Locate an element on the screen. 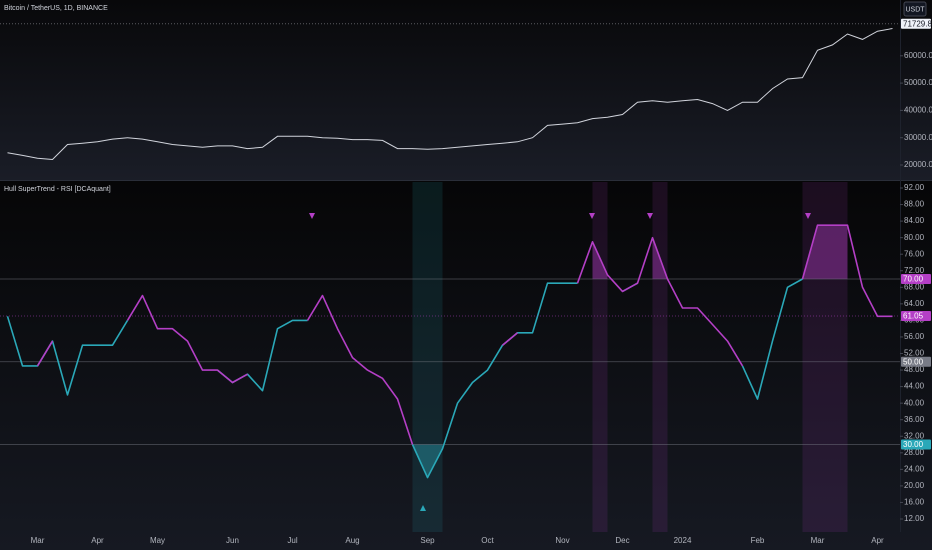 The height and width of the screenshot is (550, 932). y-tick-label: 68.00 is located at coordinates (914, 286).